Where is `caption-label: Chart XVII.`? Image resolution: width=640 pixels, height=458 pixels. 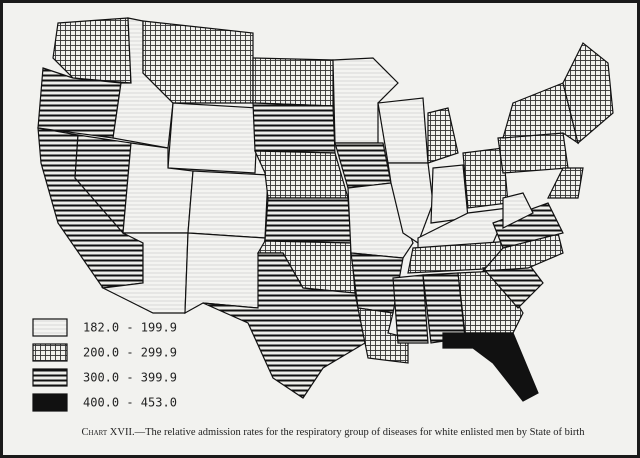 caption-label: Chart XVII. is located at coordinates (108, 432).